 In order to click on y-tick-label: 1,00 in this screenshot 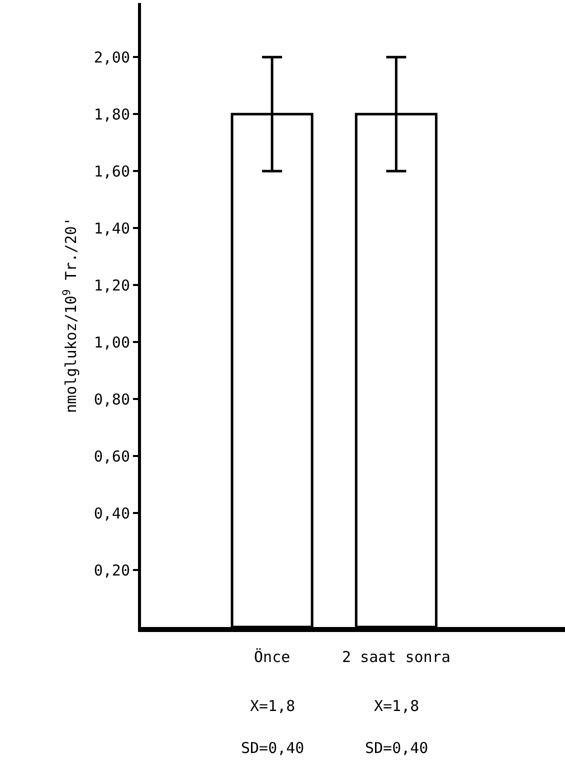, I will do `click(112, 342)`.